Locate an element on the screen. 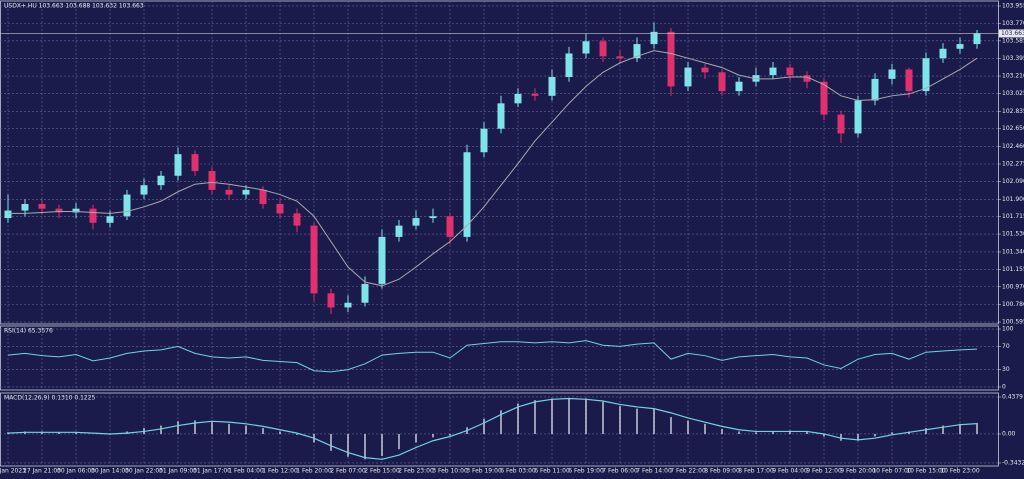 The height and width of the screenshot is (479, 1024). x-tick-label: 6 Feb 03:00 is located at coordinates (518, 471).